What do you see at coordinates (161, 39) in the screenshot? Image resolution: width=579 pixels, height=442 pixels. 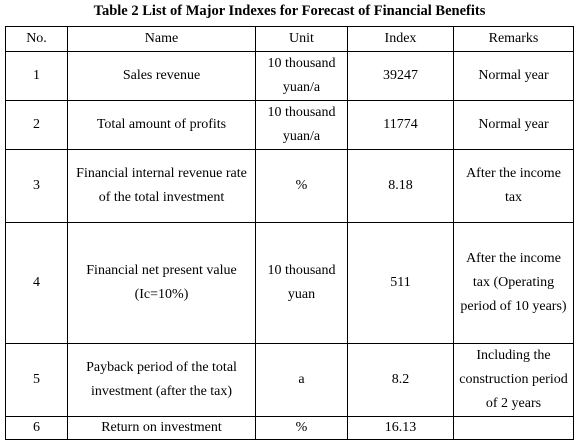 I see `header-name: Name` at bounding box center [161, 39].